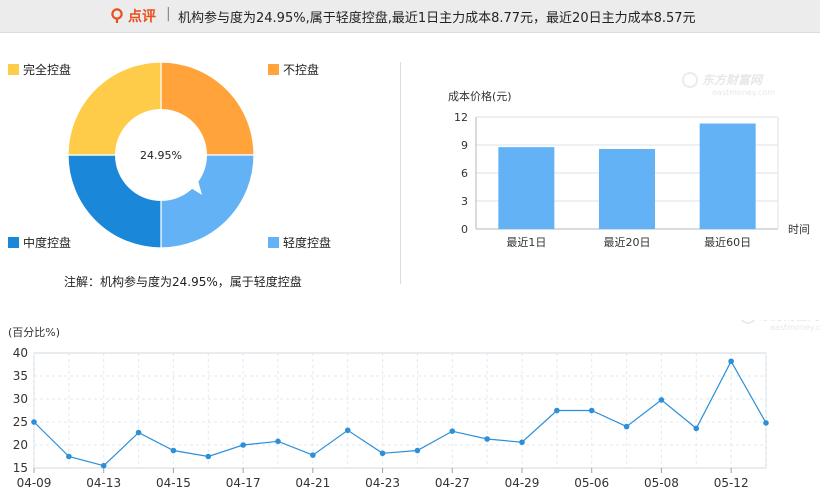 The height and width of the screenshot is (500, 820). I want to click on line-xtick-label: 04-17, so click(243, 483).